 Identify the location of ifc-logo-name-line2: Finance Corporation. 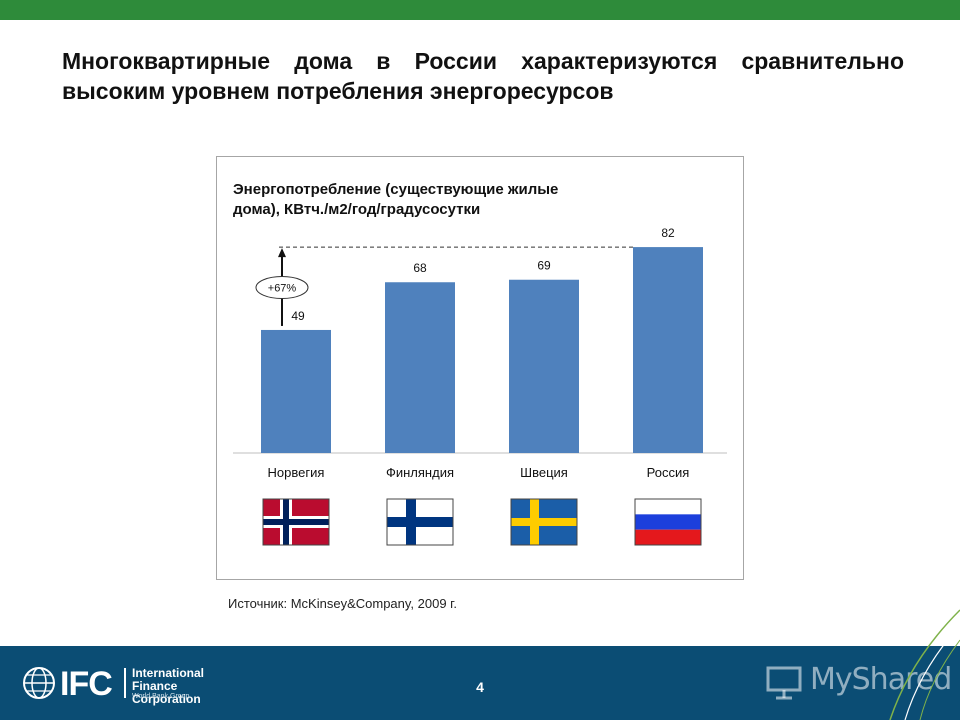
(166, 692).